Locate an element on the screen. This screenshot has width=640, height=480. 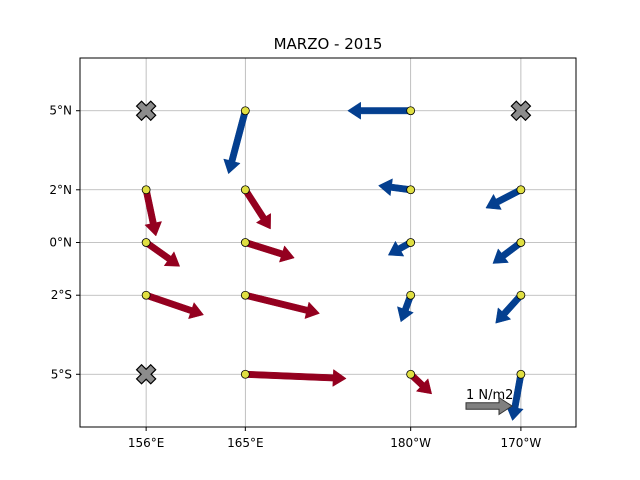
reference-vector-arrow is located at coordinates (489, 406).